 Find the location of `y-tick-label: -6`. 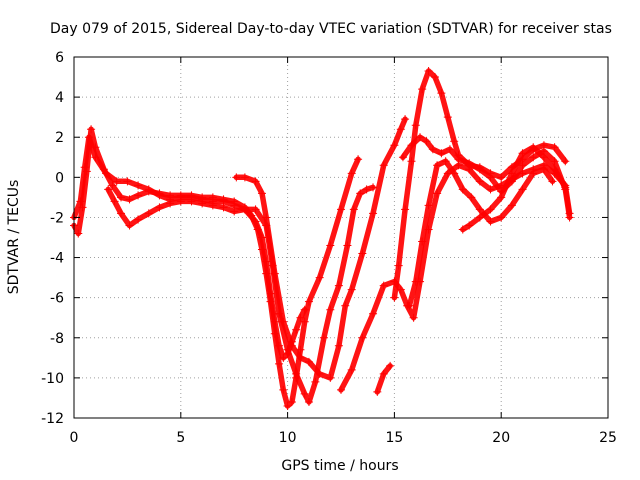

y-tick-label: -6 is located at coordinates (57, 299).